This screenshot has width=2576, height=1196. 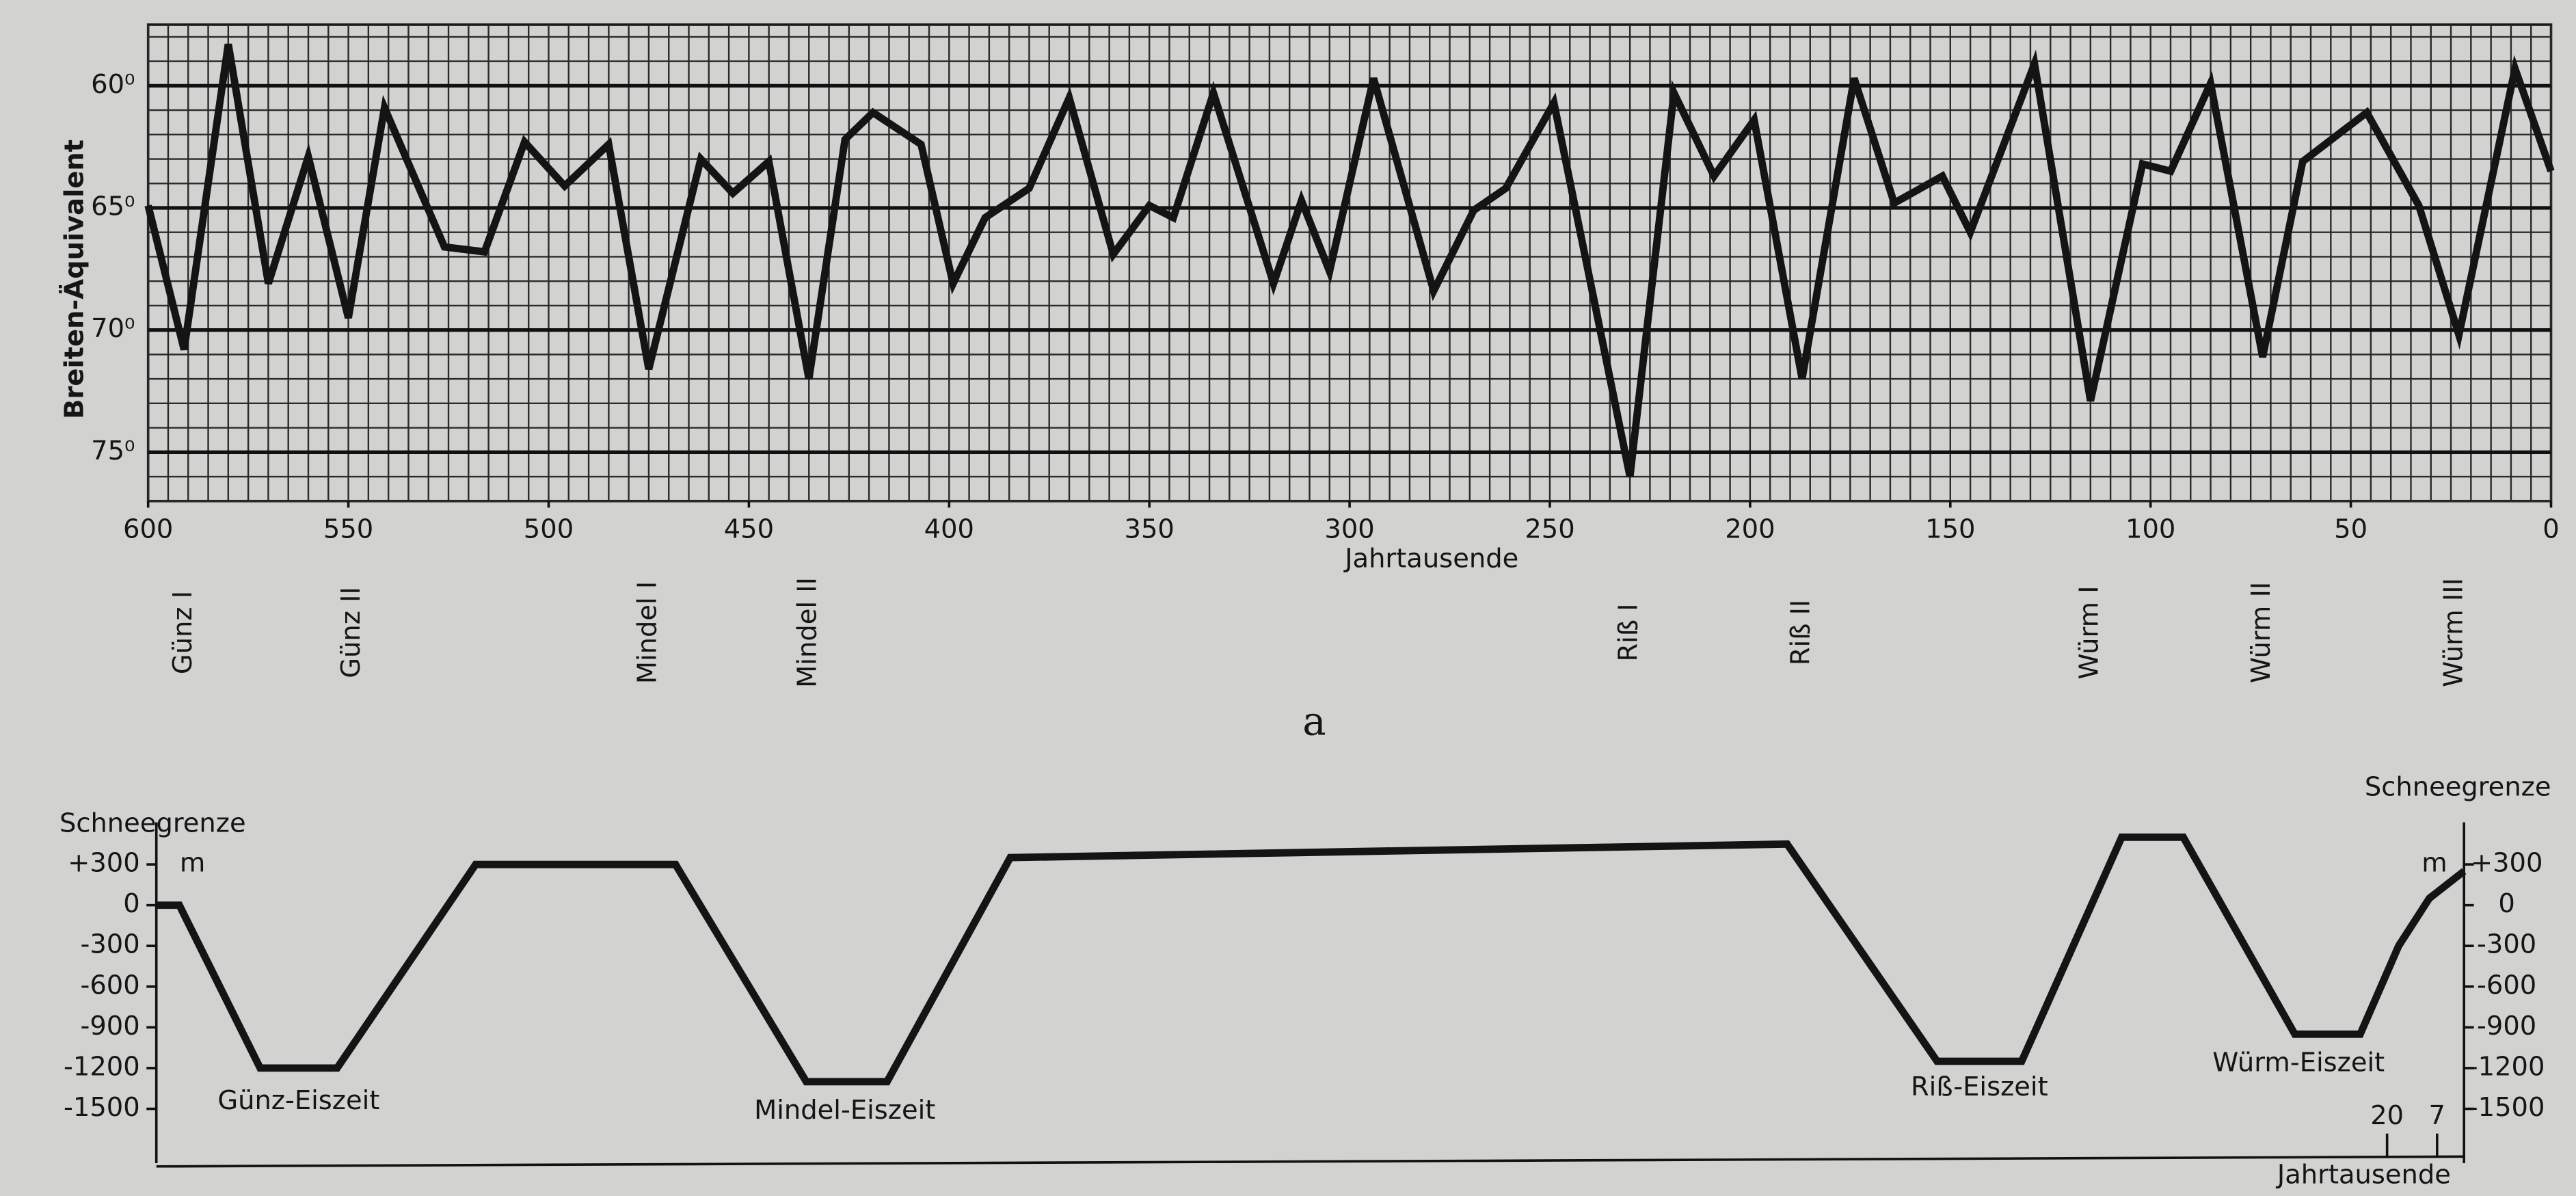 What do you see at coordinates (113, 84) in the screenshot?
I see `y-tick-label: 60⁰` at bounding box center [113, 84].